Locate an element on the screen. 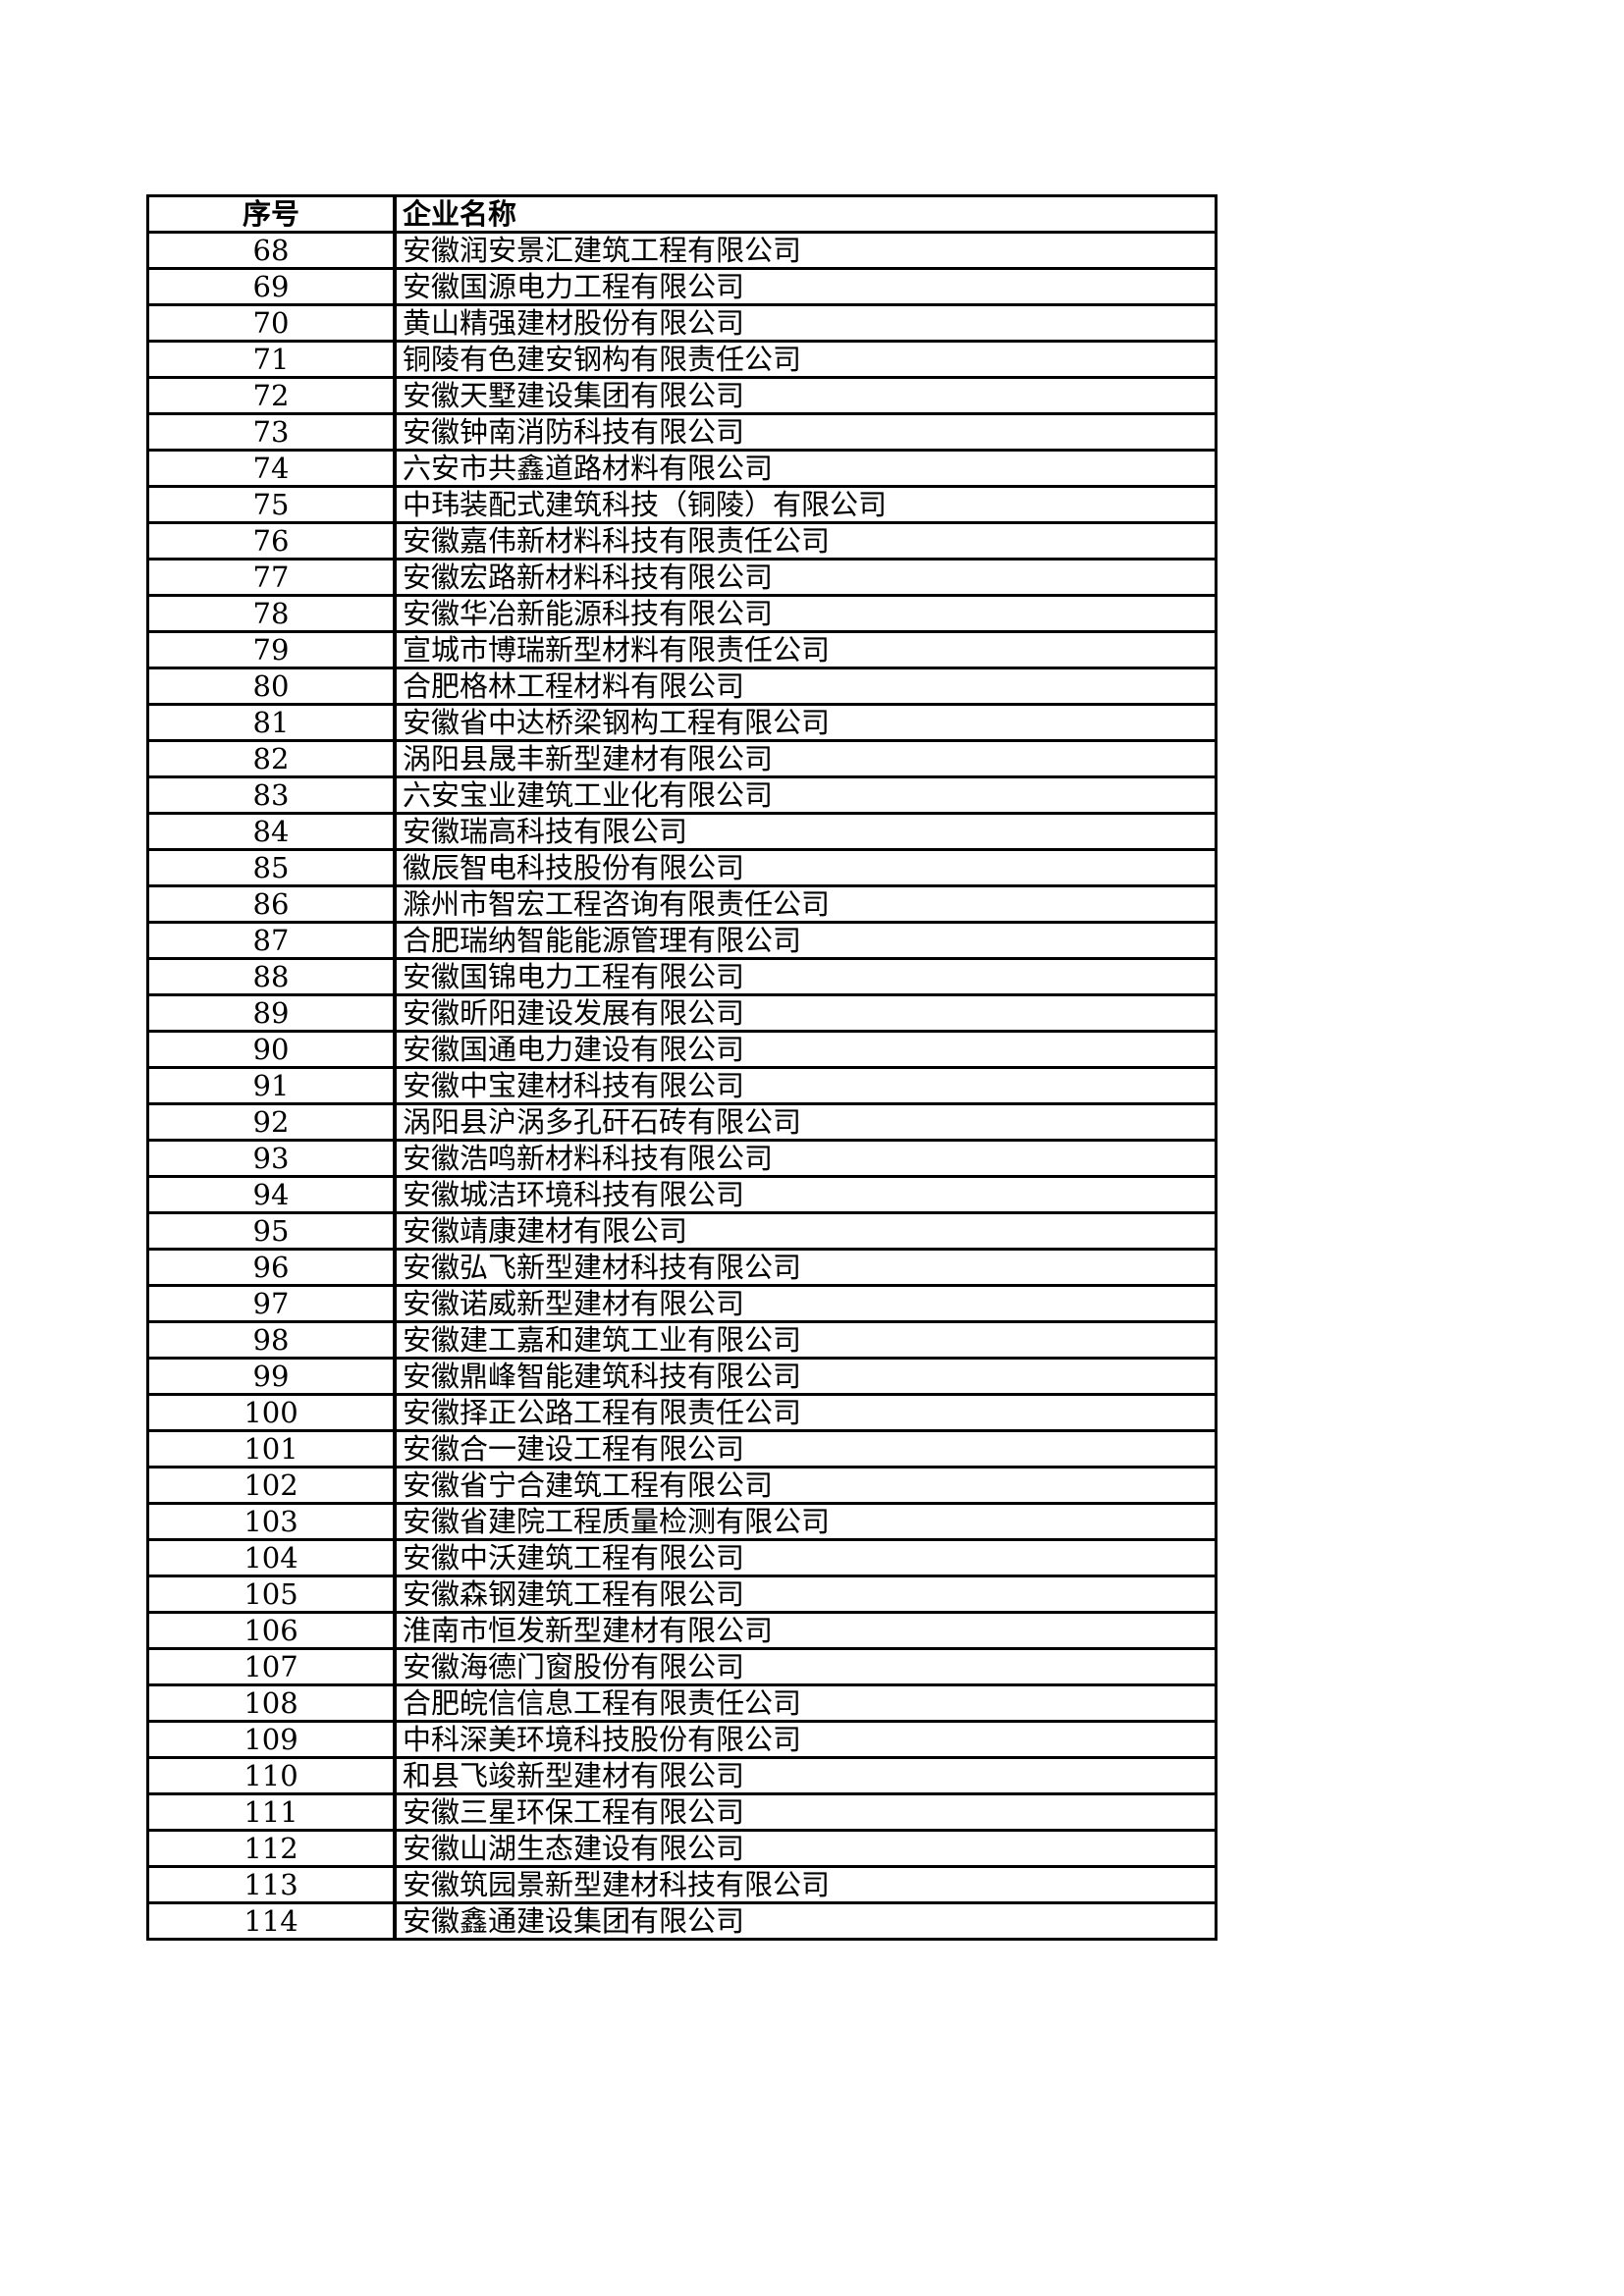 This screenshot has width=1624, height=2296. table-row: 111 安徽三星环保工程有限公司 is located at coordinates (682, 1812).